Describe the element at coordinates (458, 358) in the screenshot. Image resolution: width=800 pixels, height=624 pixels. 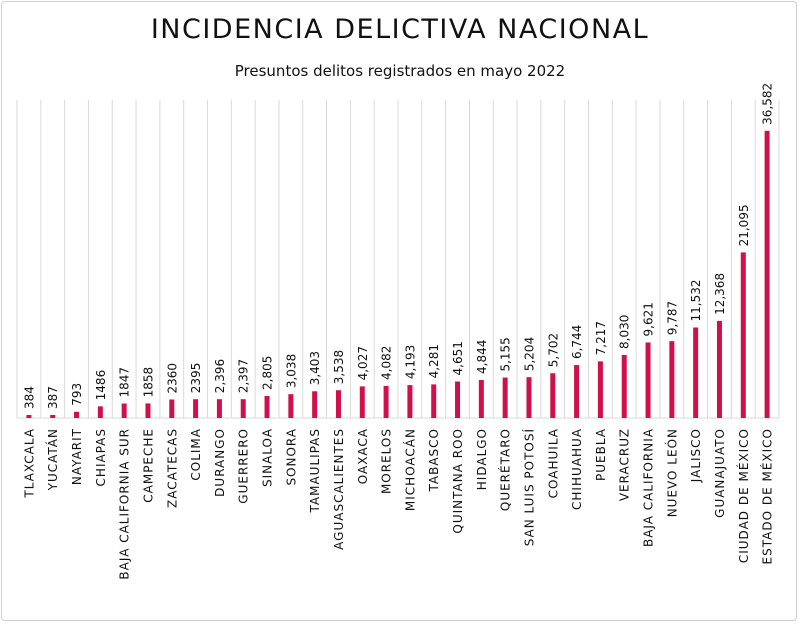
I see `data-label: 4,651` at that location.